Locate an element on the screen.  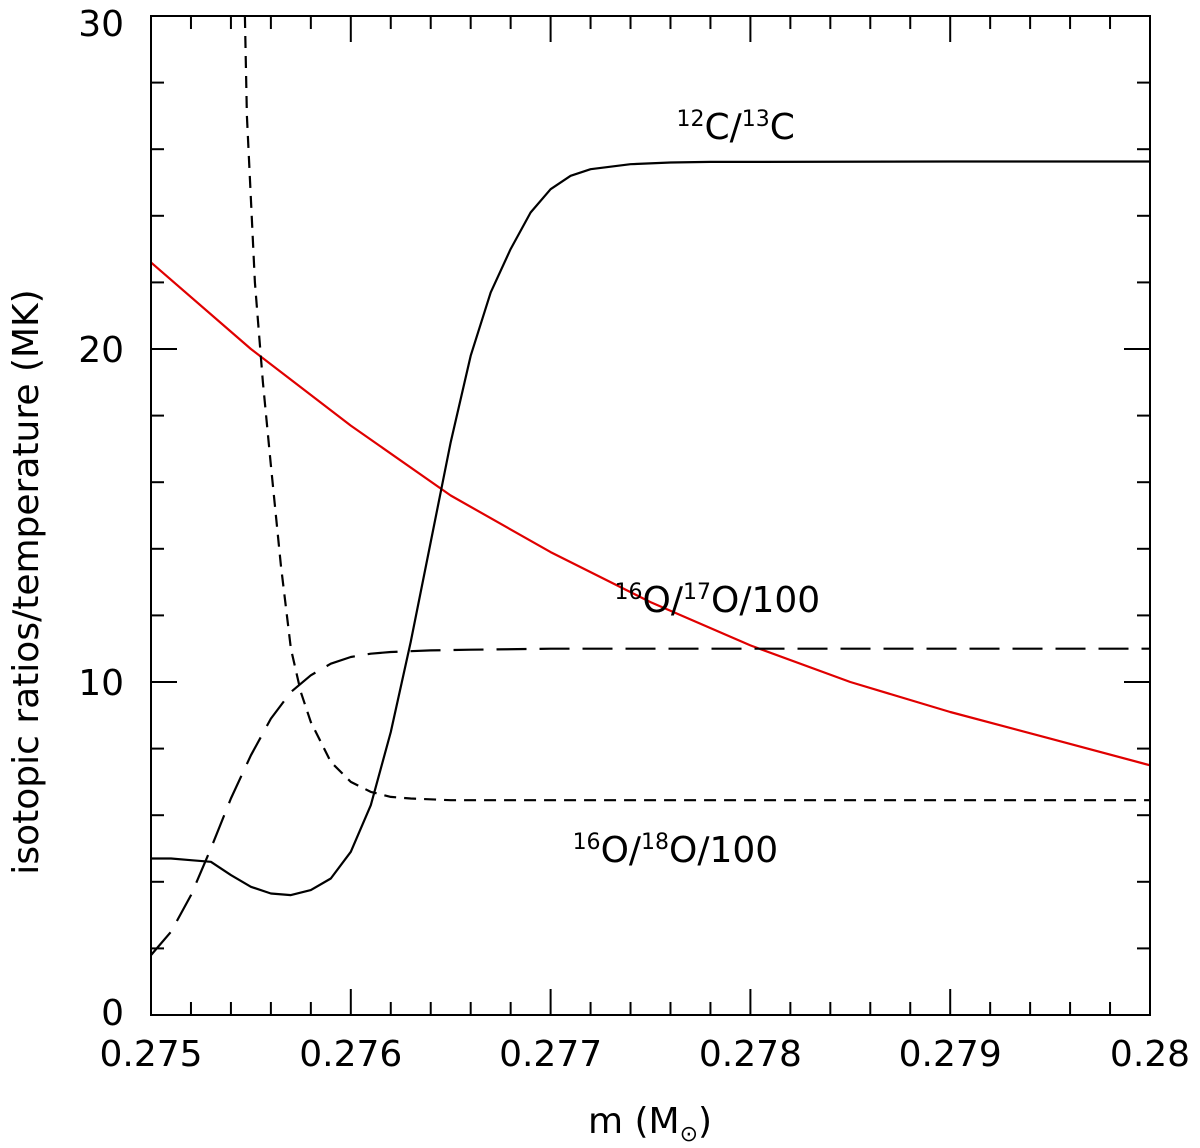
y-tick-label: 30 is located at coordinates (101, 24).